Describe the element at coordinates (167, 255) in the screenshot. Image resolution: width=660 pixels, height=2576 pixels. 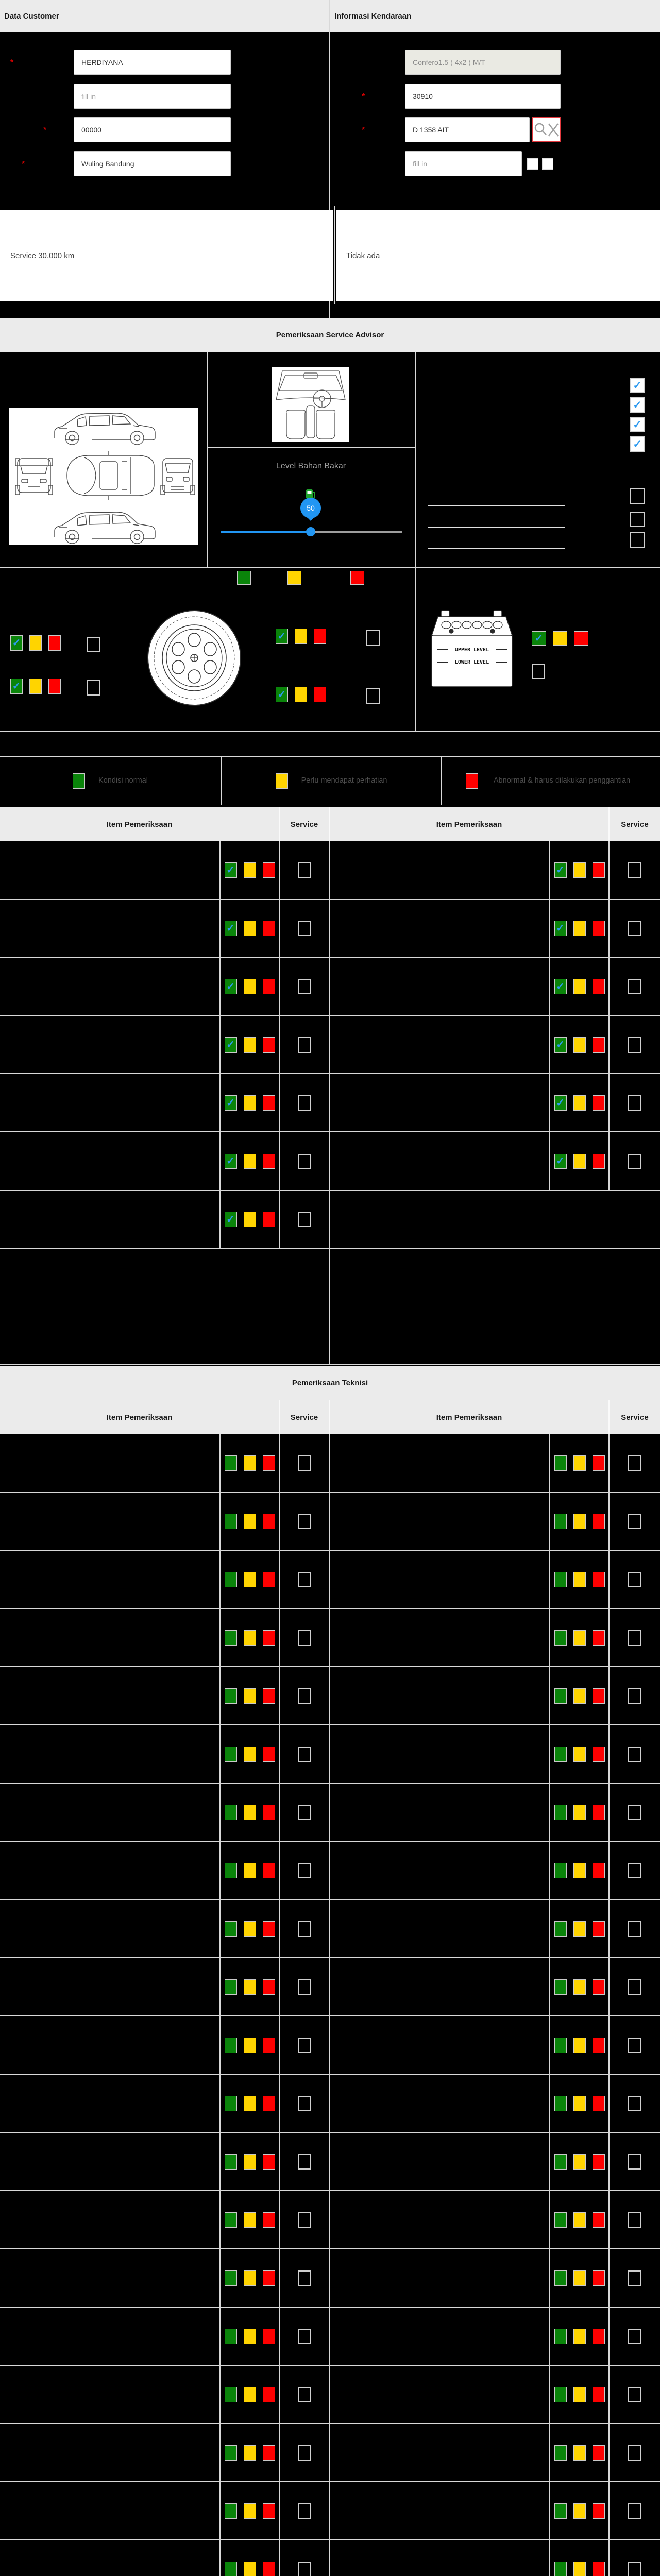
I see `service-request-note: Service 30.000 km` at that location.